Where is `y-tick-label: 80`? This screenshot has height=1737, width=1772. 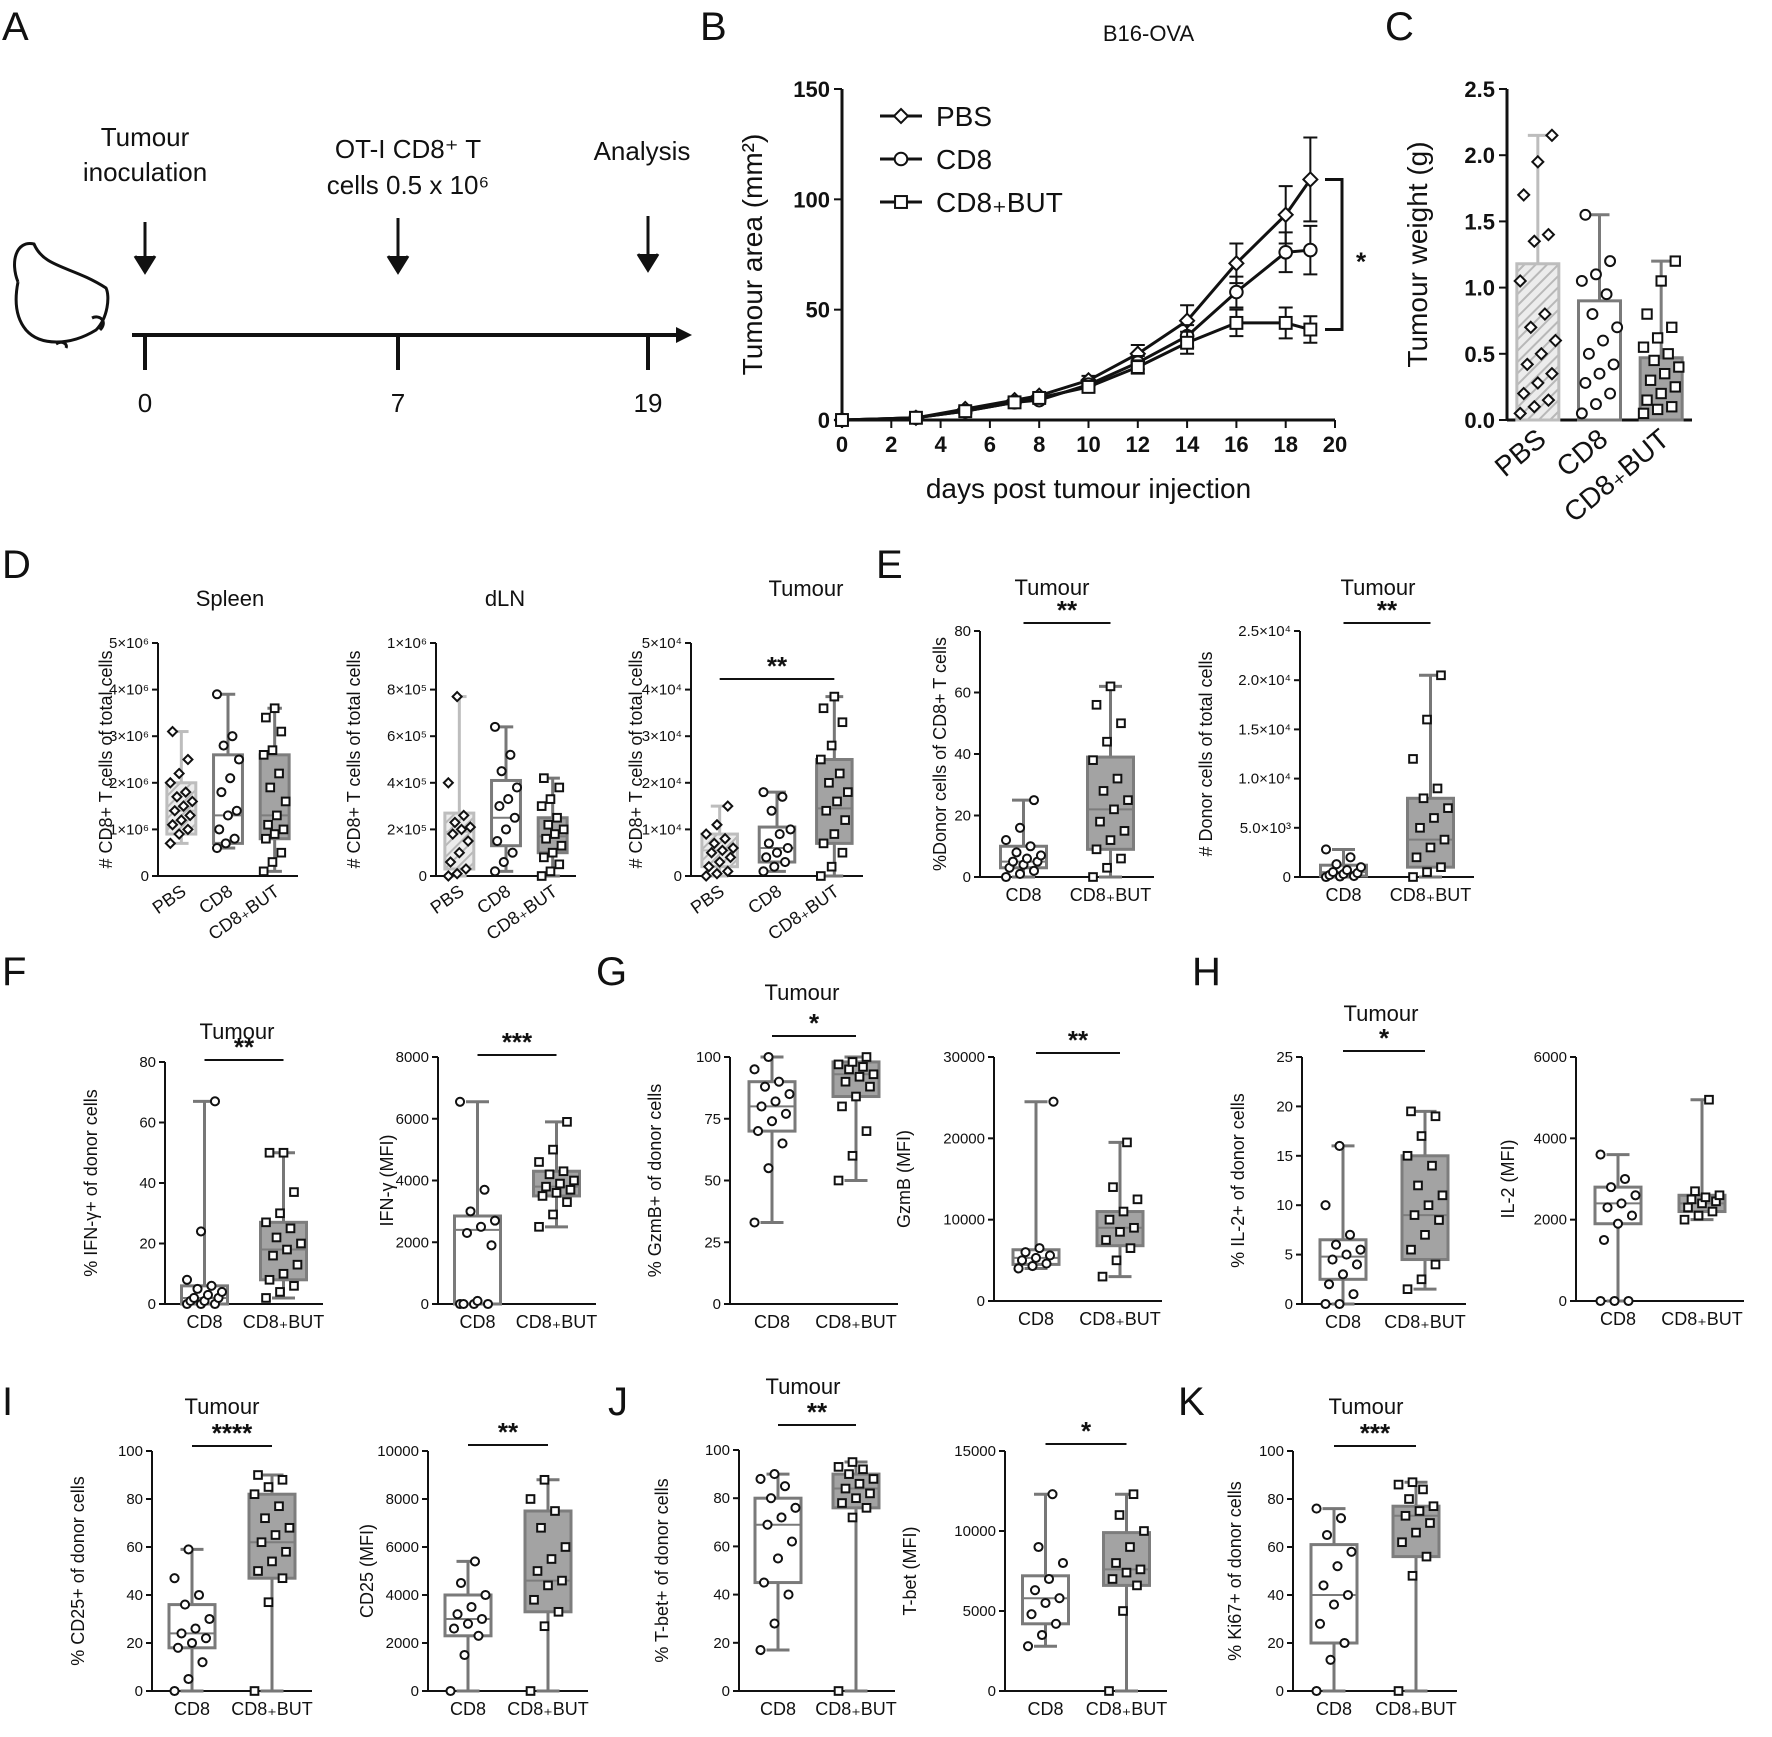
y-tick-label: 80 is located at coordinates (147, 1062).